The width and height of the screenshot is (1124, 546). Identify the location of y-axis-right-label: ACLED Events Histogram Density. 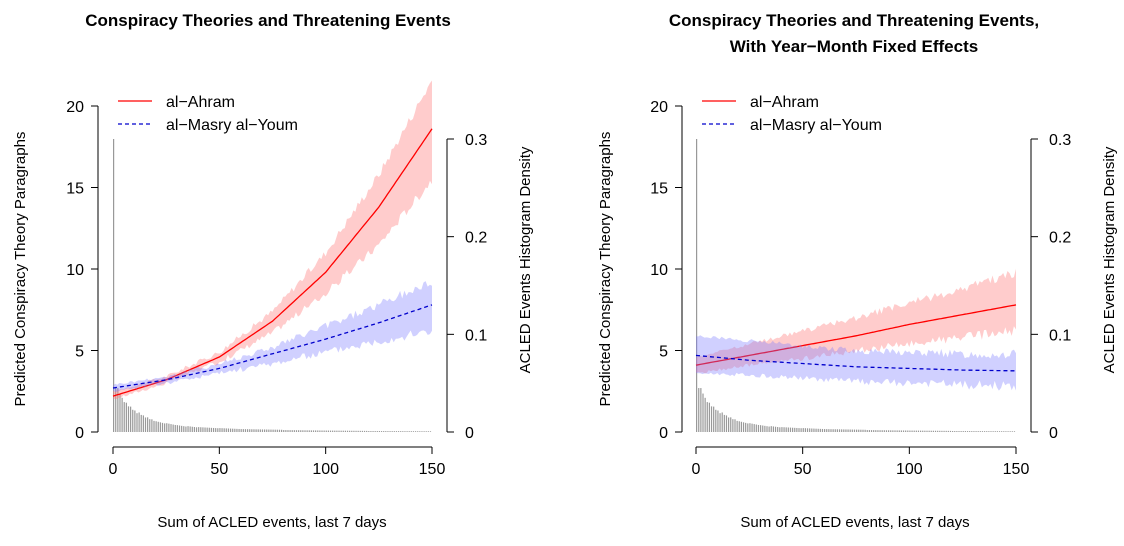
(525, 259).